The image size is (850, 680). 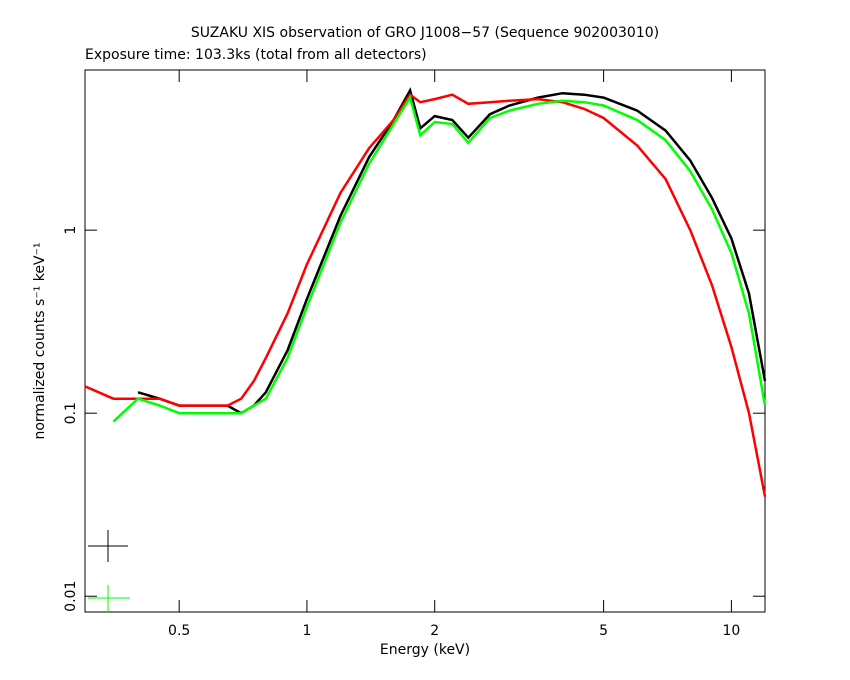 I want to click on y-tick-label: 1, so click(x=71, y=230).